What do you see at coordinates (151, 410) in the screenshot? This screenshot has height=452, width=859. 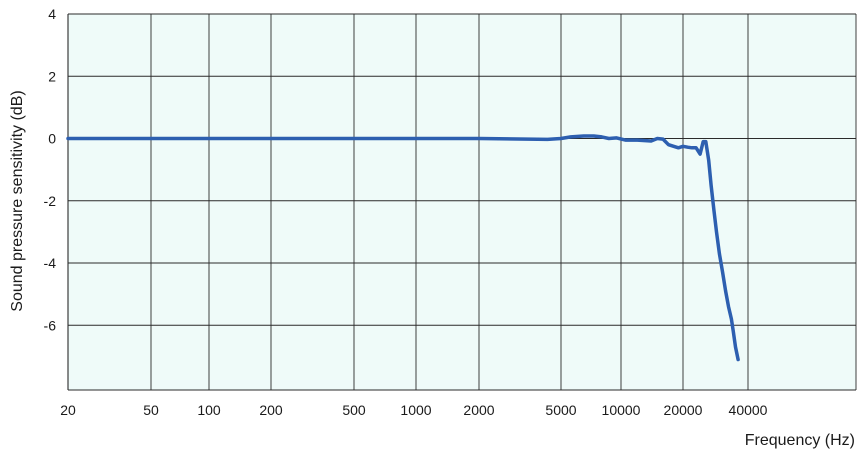 I see `x-tick-label: 50` at bounding box center [151, 410].